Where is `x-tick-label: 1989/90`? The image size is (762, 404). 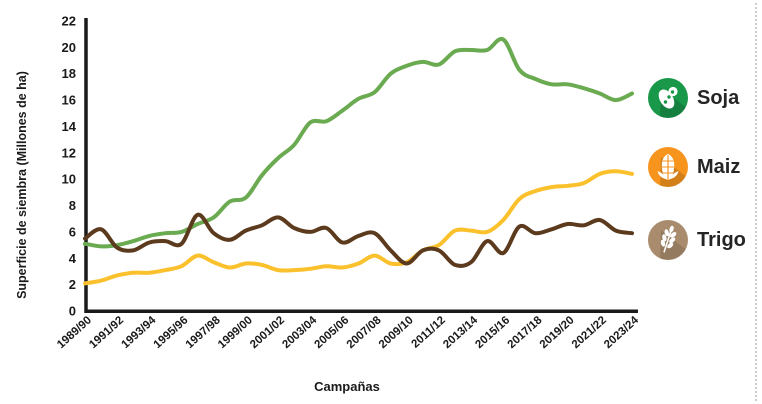
x-tick-label: 1989/90 is located at coordinates (74, 332).